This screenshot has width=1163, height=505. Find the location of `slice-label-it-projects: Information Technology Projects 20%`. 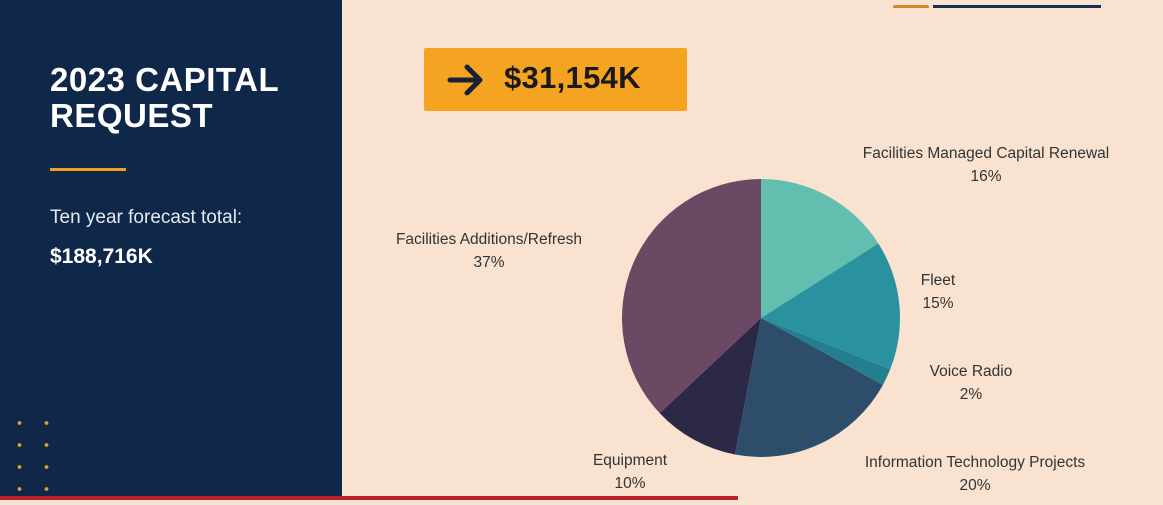

slice-label-it-projects: Information Technology Projects 20% is located at coordinates (975, 474).